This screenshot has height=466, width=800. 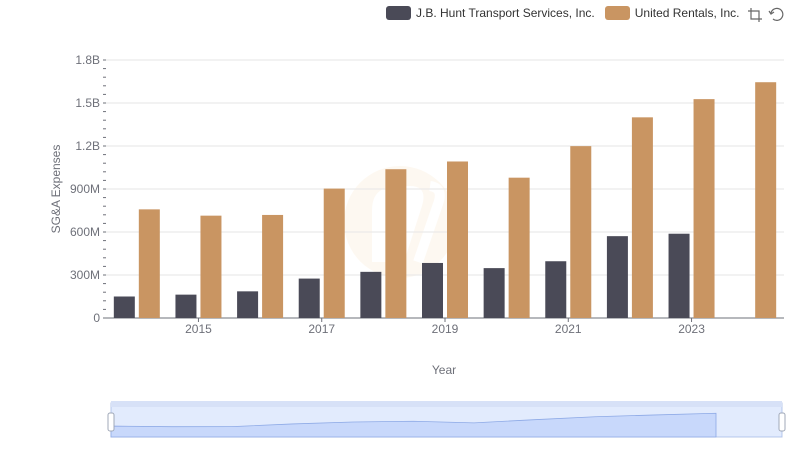 I want to click on bar-united-2021, so click(x=581, y=232).